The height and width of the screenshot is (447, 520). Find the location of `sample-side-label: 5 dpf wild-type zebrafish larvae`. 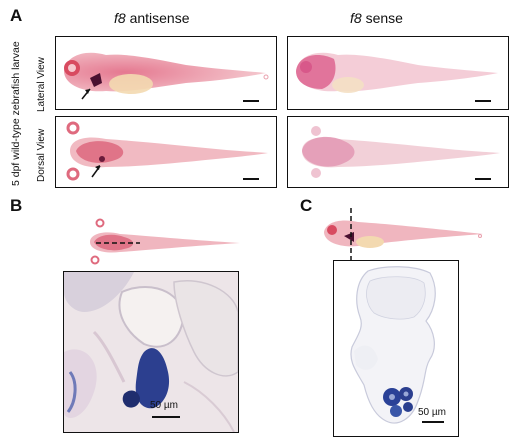

sample-side-label: 5 dpf wild-type zebrafish larvae is located at coordinates (16, 113).